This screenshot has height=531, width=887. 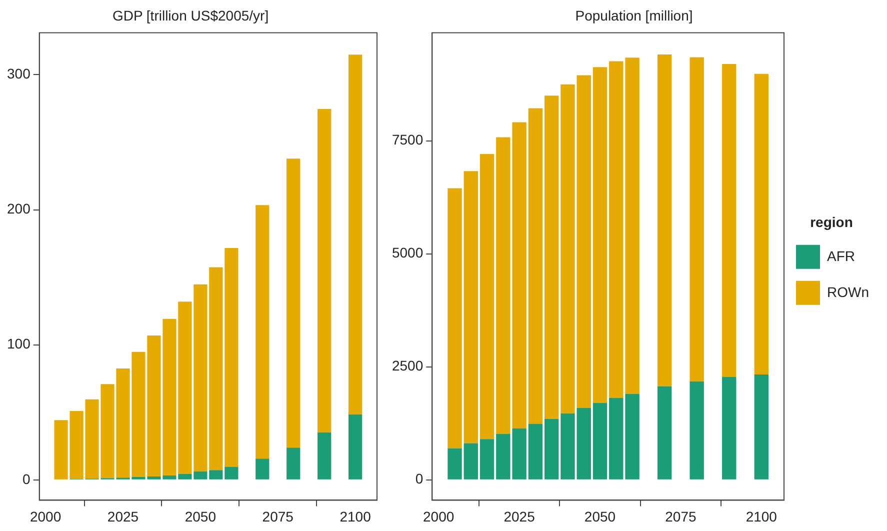 What do you see at coordinates (841, 256) in the screenshot?
I see `legend-label: AFR` at bounding box center [841, 256].